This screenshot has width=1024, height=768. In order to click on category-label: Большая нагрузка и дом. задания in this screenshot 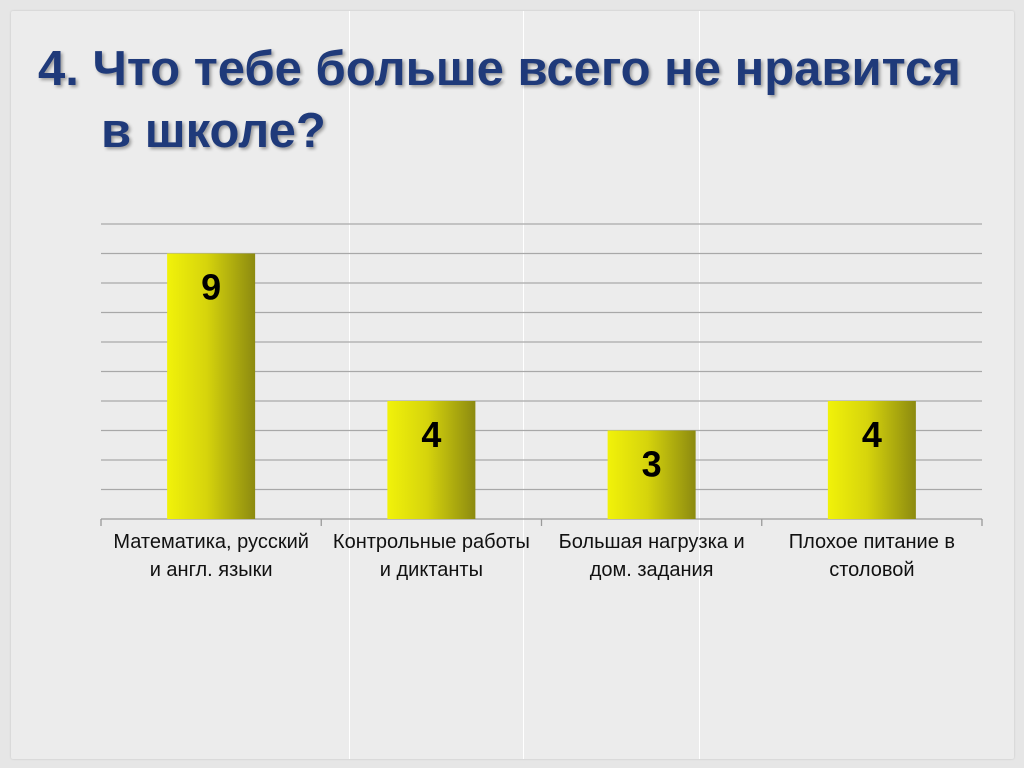, I will do `click(652, 556)`.